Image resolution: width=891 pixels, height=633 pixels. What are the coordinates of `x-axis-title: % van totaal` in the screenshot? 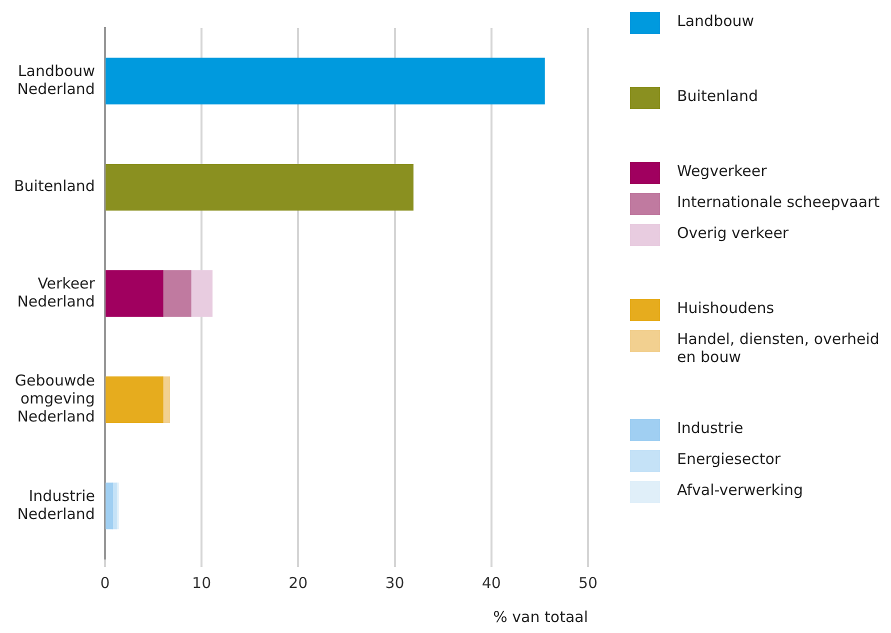 It's located at (540, 617).